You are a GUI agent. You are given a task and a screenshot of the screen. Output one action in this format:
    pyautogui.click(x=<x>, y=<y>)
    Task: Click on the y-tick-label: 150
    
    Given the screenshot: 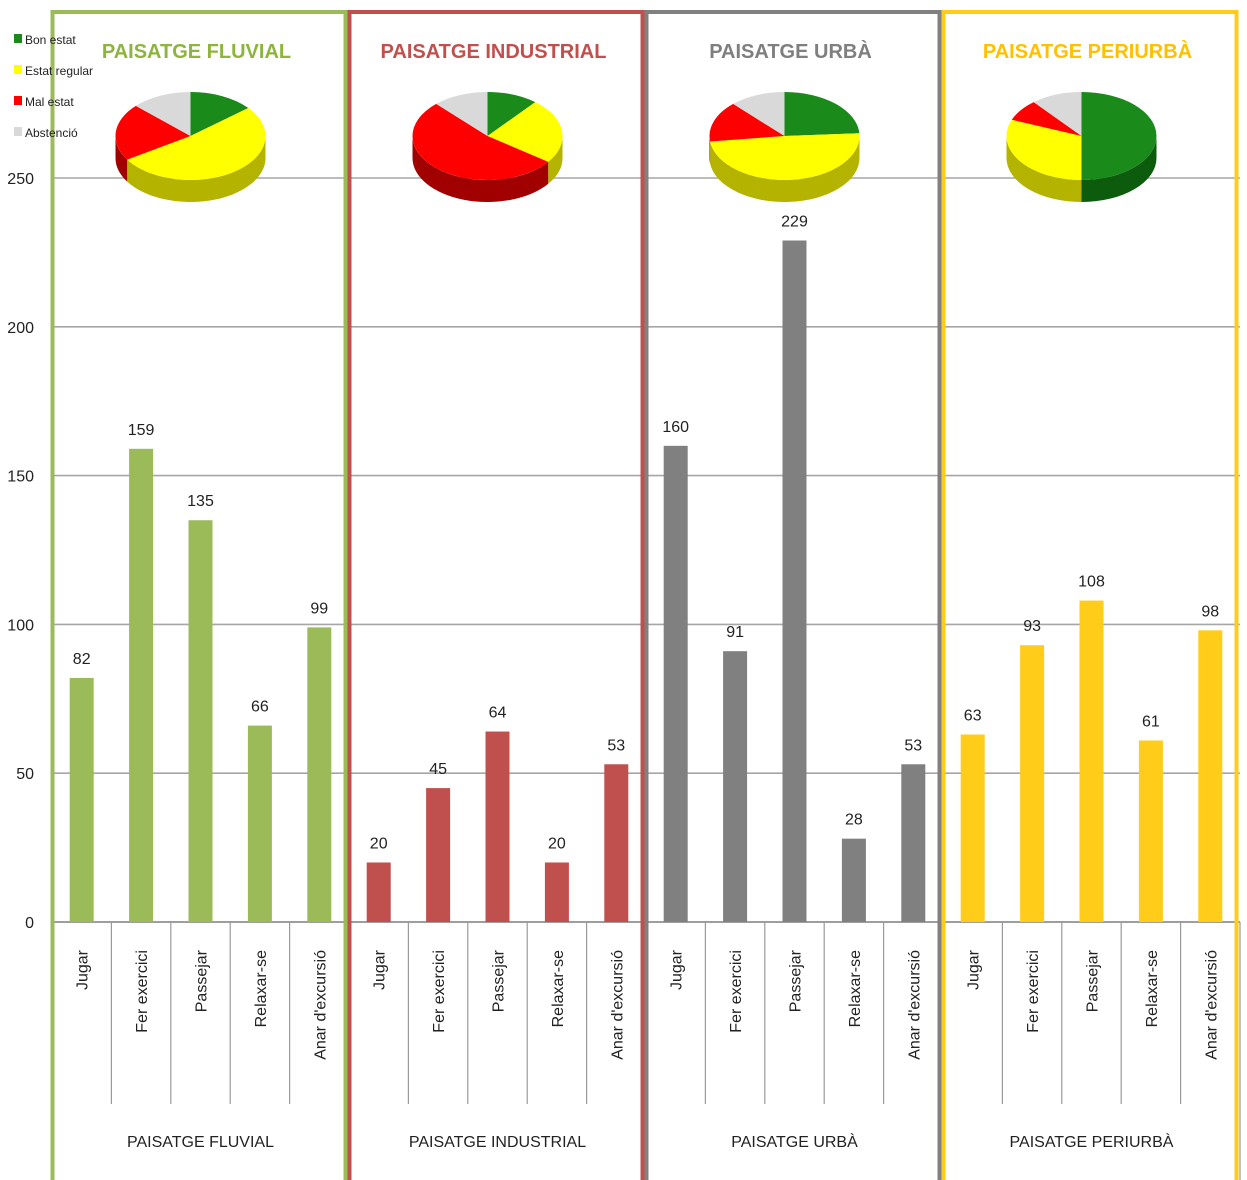 What is the action you would take?
    pyautogui.click(x=20, y=477)
    